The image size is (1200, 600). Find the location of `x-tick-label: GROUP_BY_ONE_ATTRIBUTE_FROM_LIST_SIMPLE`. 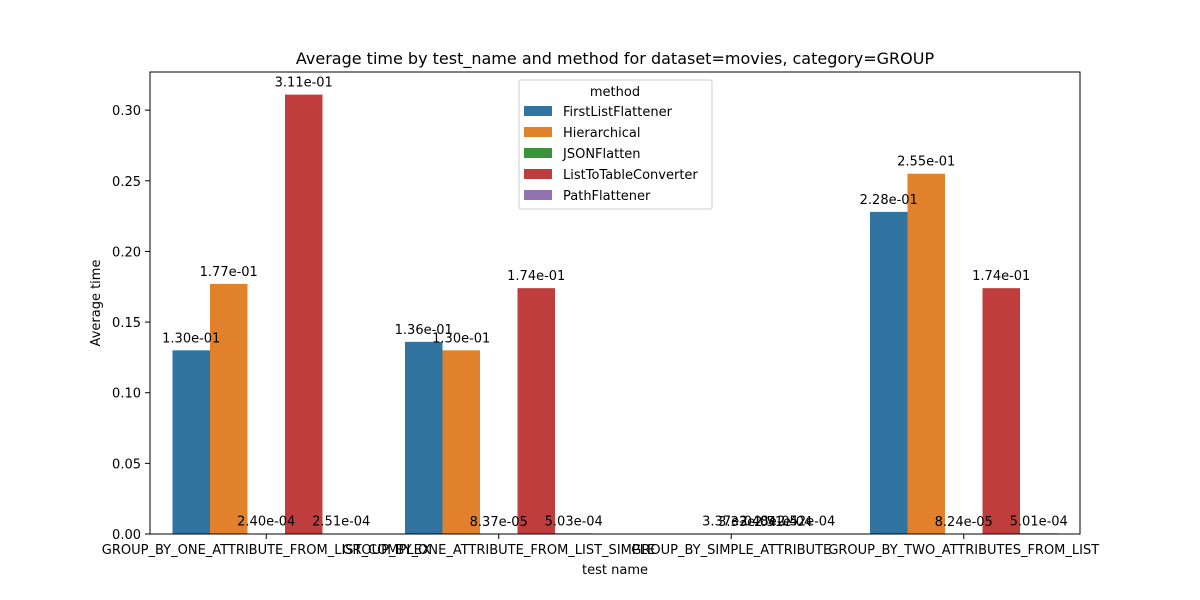

x-tick-label: GROUP_BY_ONE_ATTRIBUTE_FROM_LIST_SIMPLE is located at coordinates (498, 550).